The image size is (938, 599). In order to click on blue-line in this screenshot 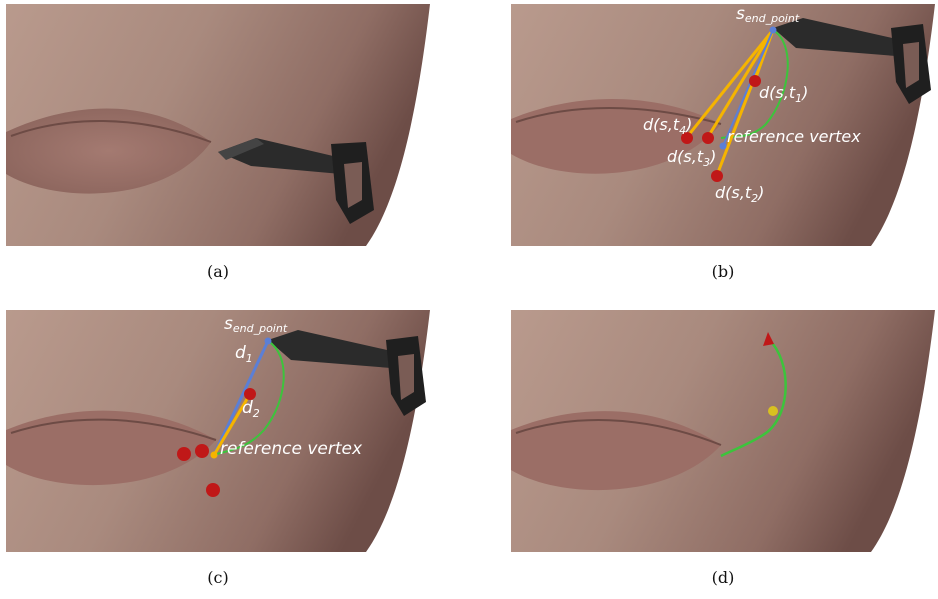, I will do `click(241, 398)`.